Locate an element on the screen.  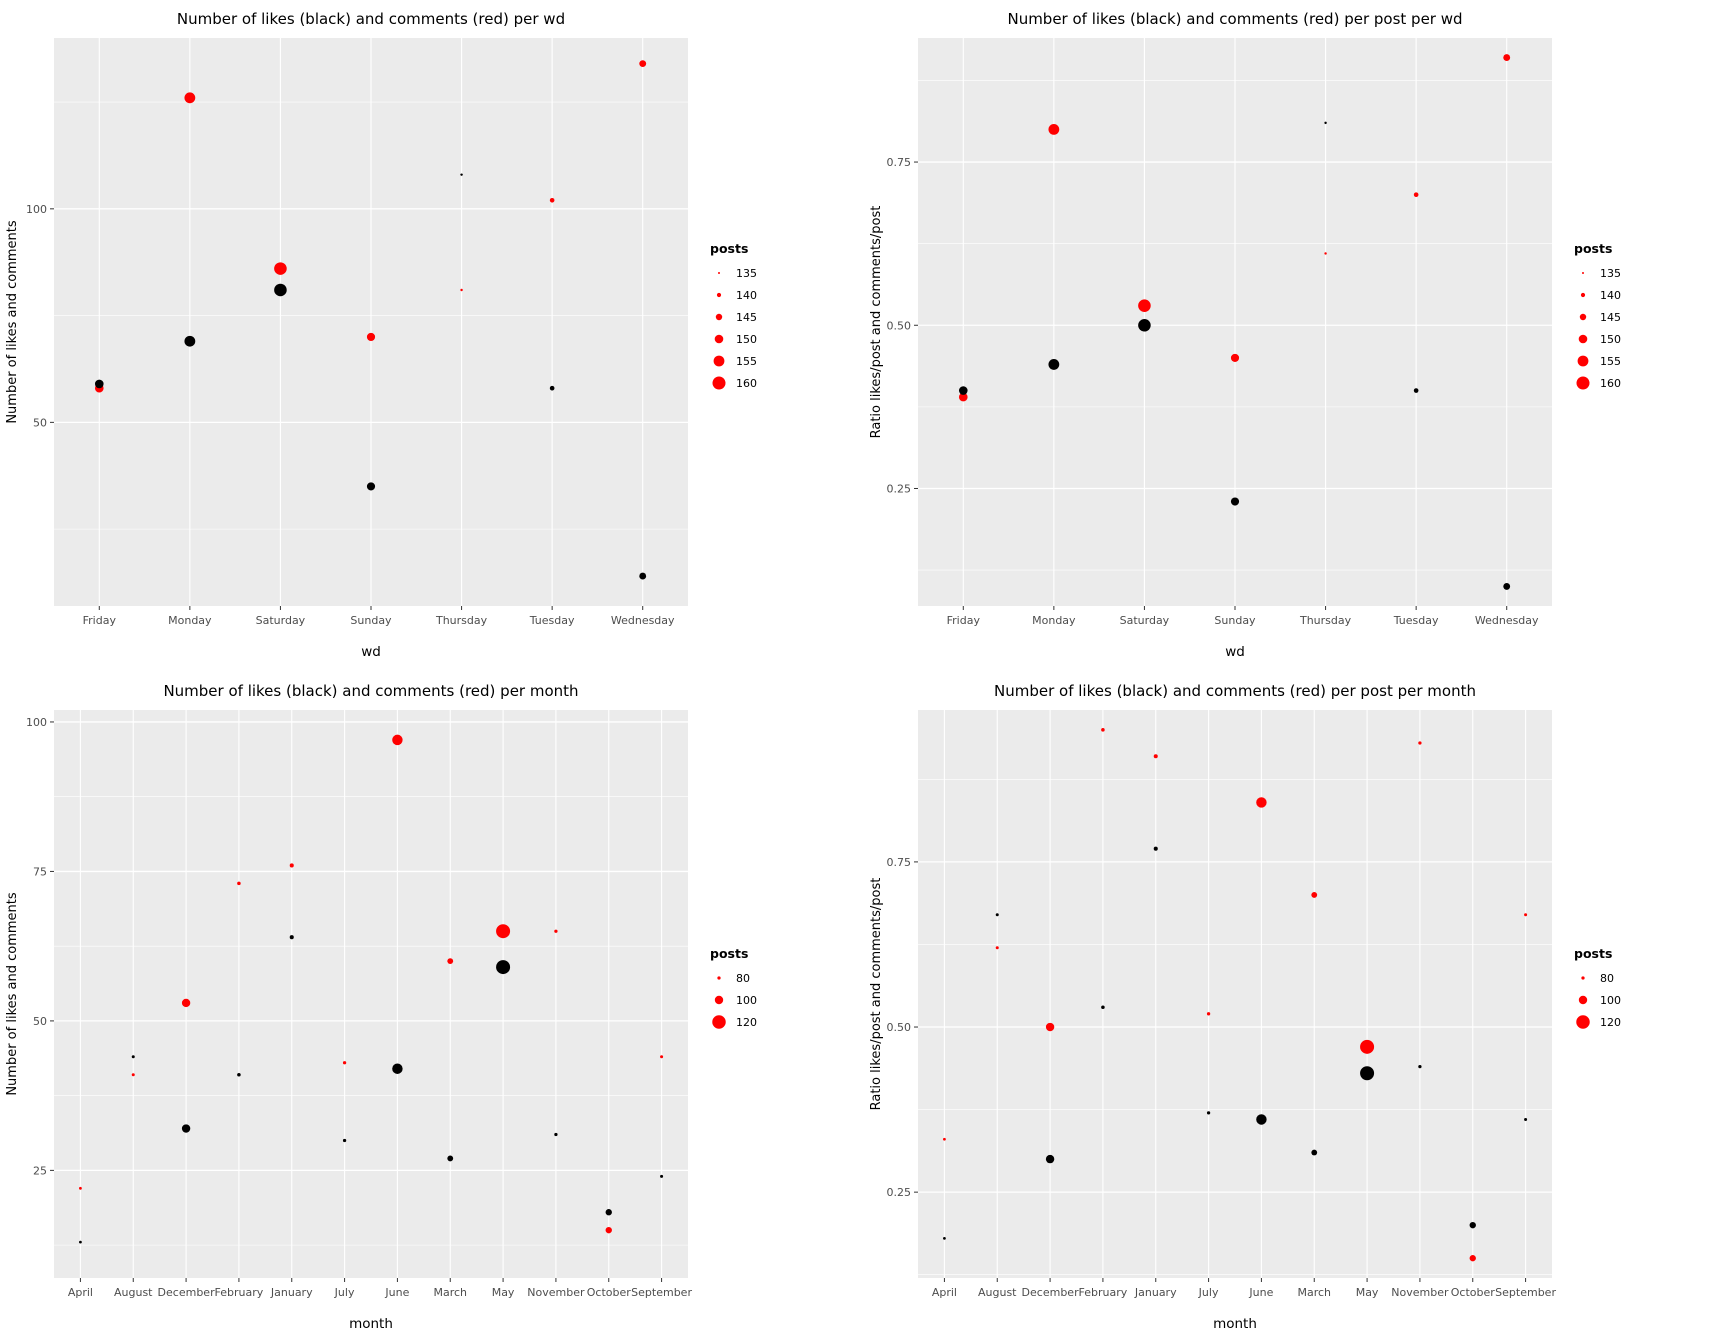
x-tick-label: Friday is located at coordinates (100, 620).